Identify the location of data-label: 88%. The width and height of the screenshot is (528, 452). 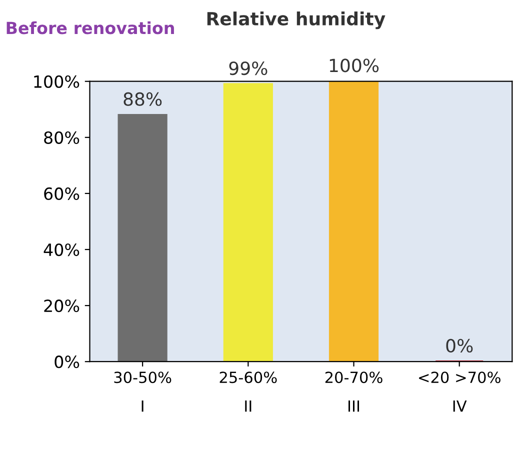
(143, 99).